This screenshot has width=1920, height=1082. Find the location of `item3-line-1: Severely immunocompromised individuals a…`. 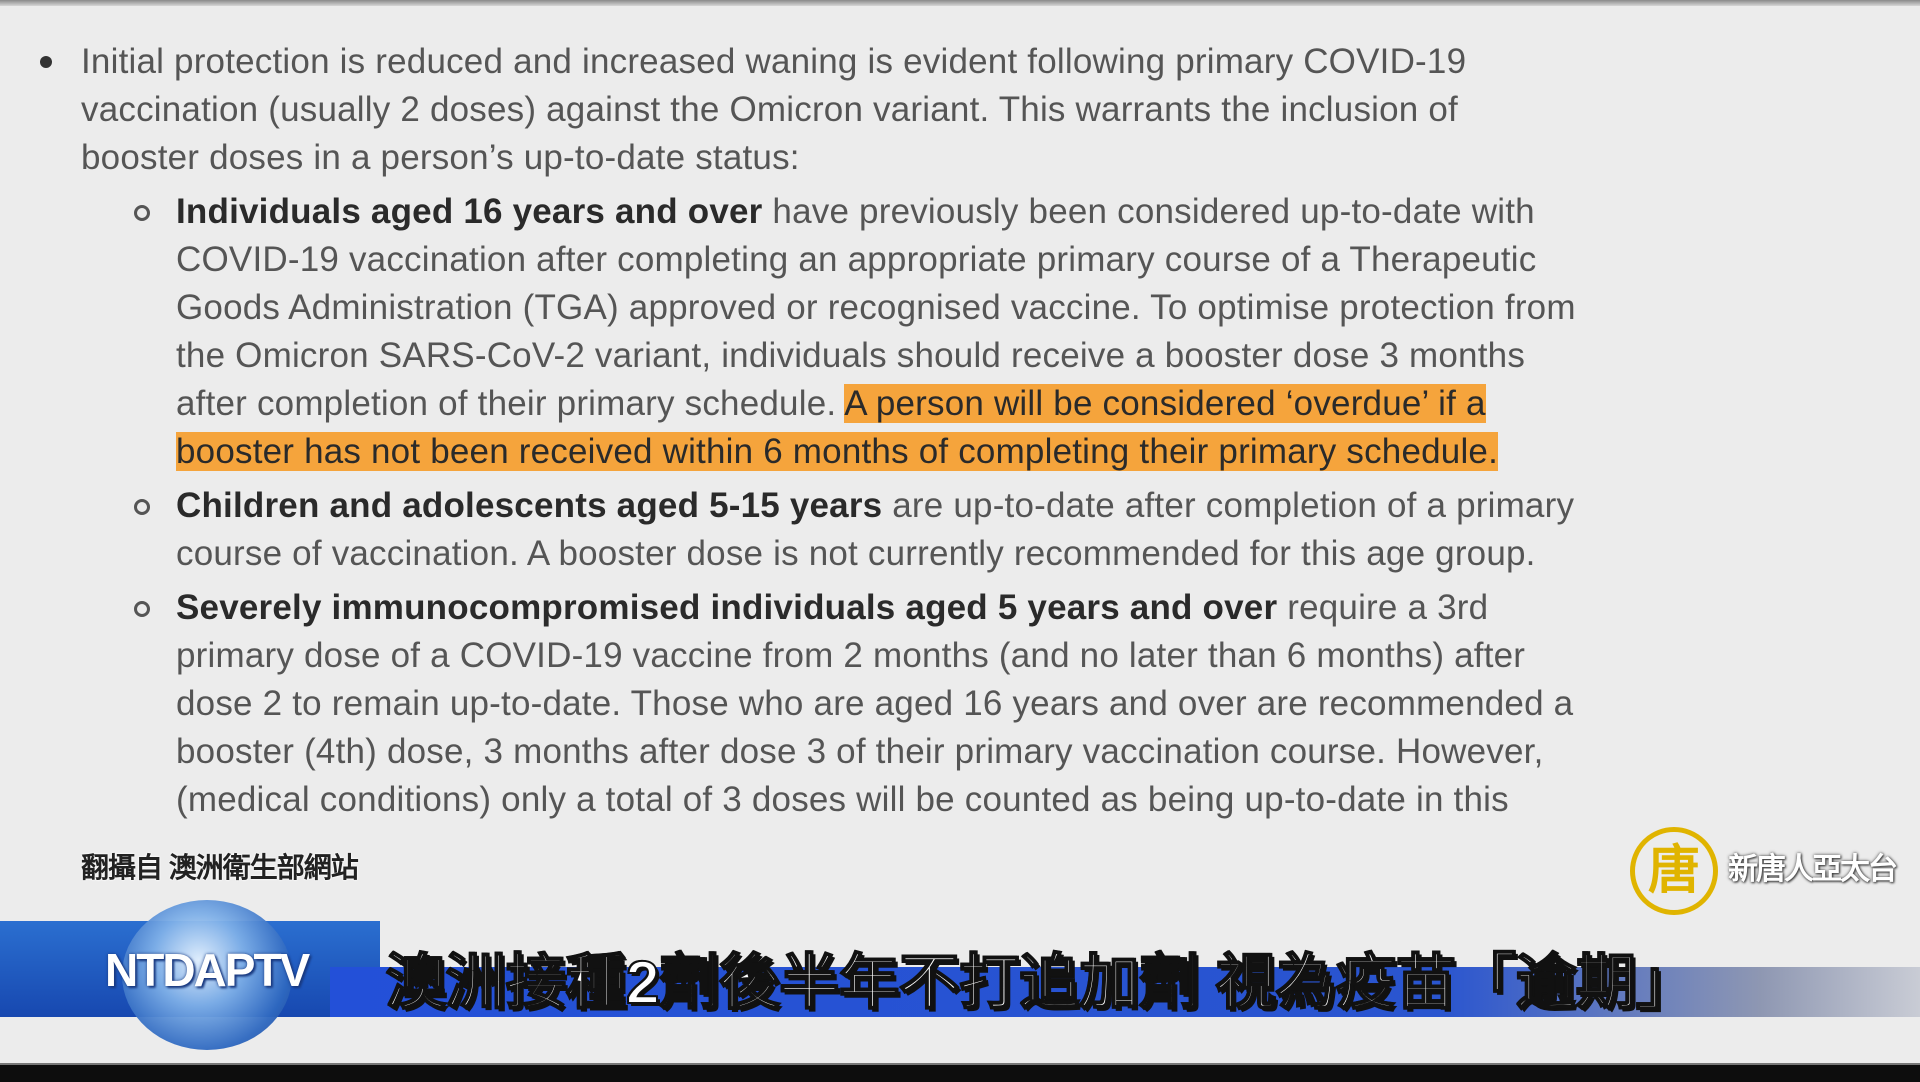

item3-line-1: Severely immunocompromised individuals a… is located at coordinates (832, 608).